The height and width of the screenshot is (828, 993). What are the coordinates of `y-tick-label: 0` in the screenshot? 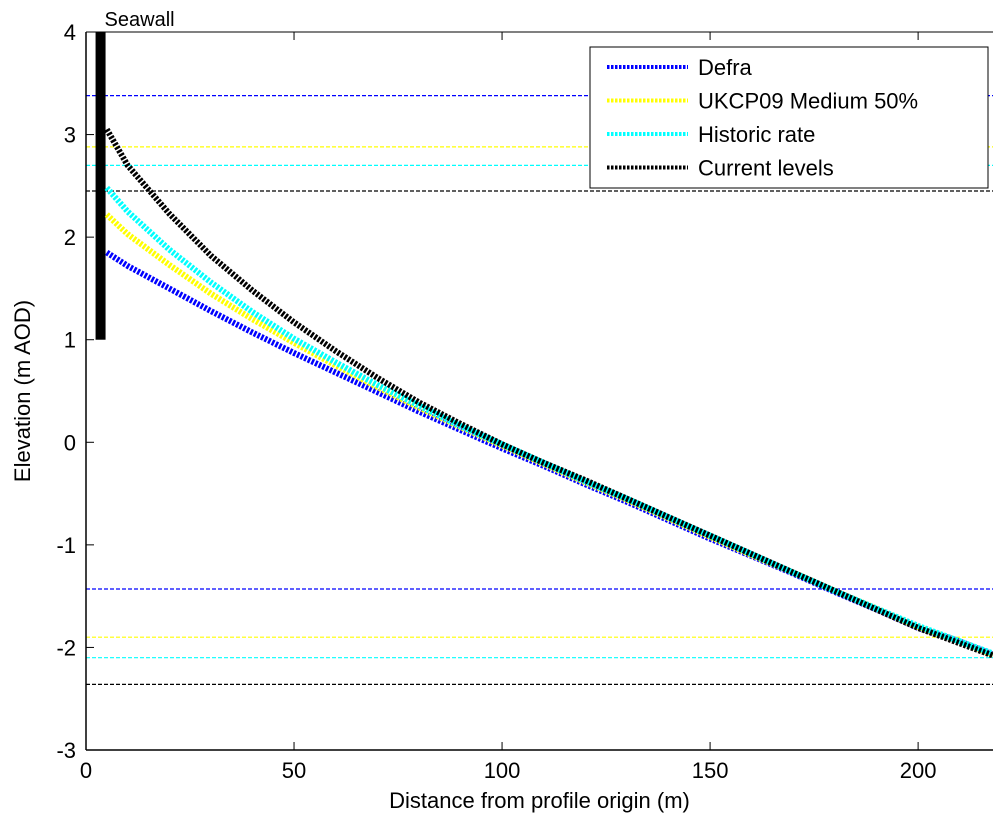 It's located at (70, 442).